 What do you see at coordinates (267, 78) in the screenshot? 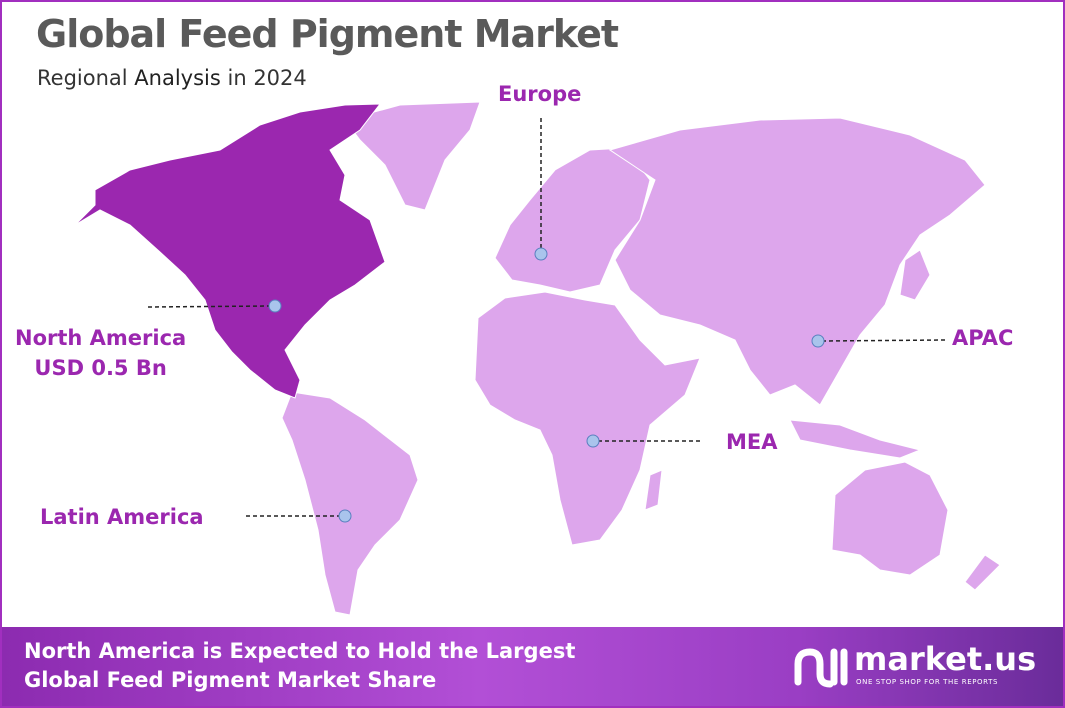
I see `subtitle-suffix: in 2024` at bounding box center [267, 78].